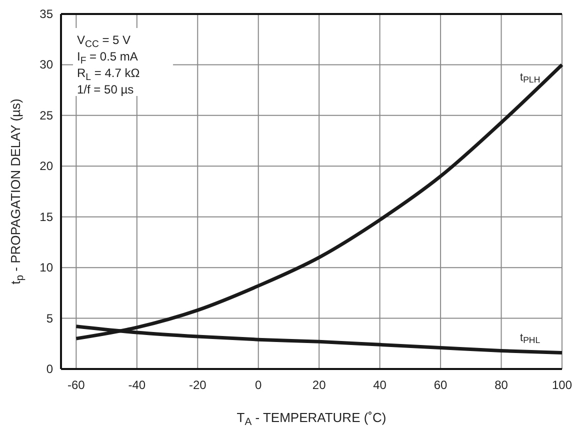 The width and height of the screenshot is (574, 437). I want to click on series-label: t$_{PHL}$, so click(530, 339).